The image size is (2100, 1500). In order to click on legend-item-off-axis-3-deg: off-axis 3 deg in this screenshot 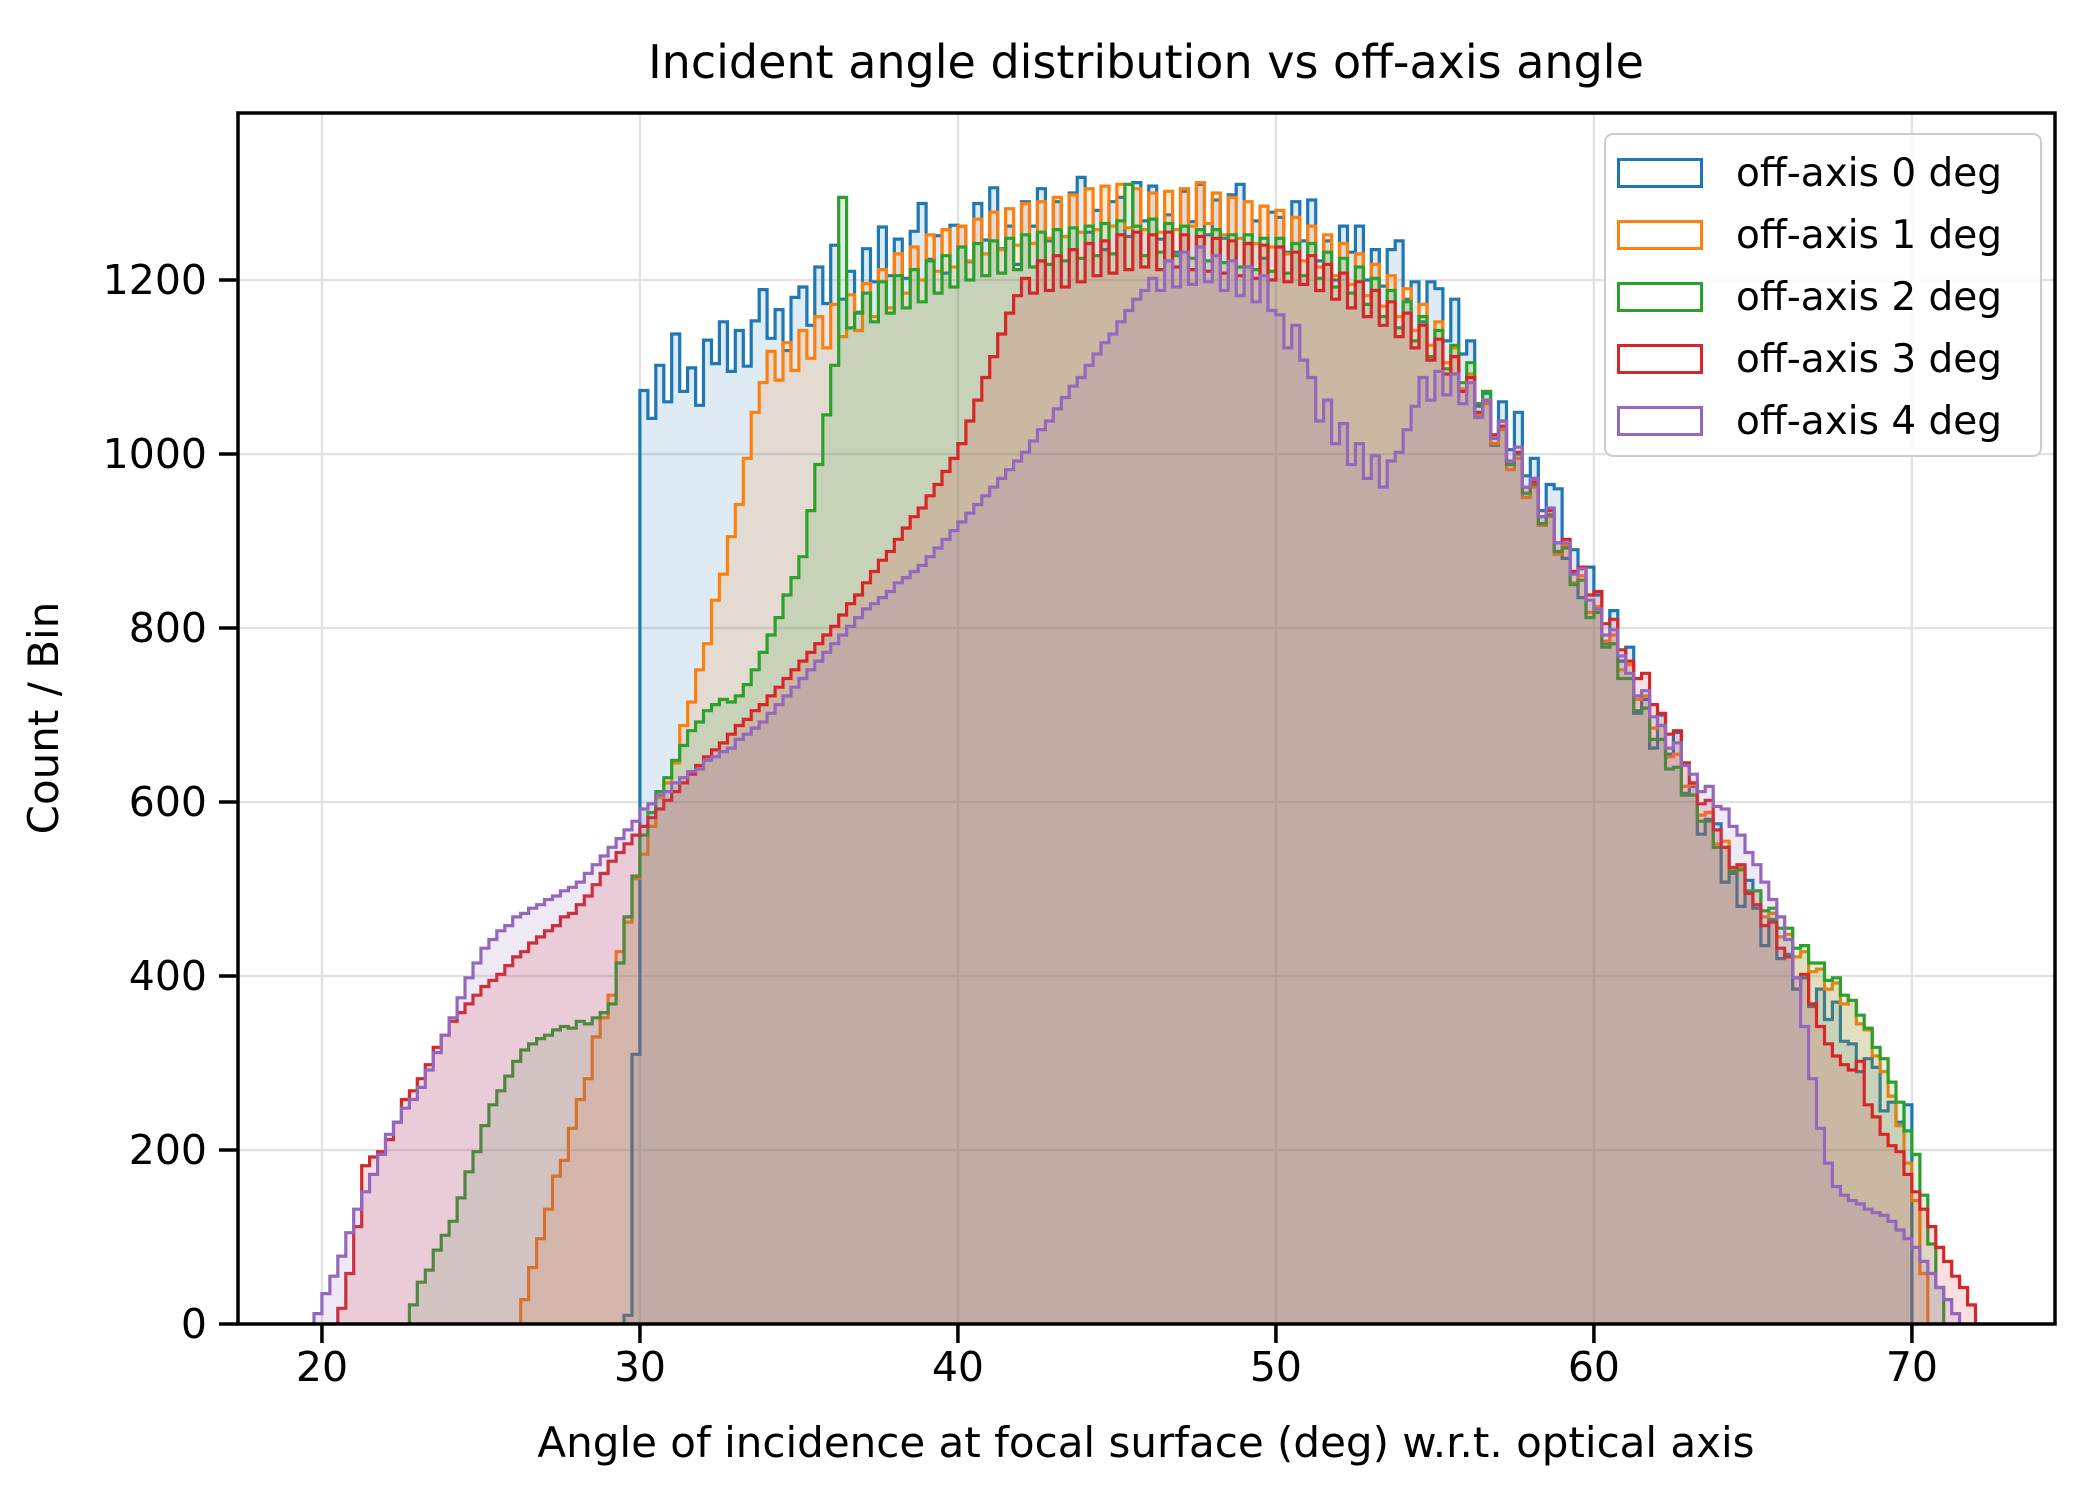, I will do `click(1823, 359)`.